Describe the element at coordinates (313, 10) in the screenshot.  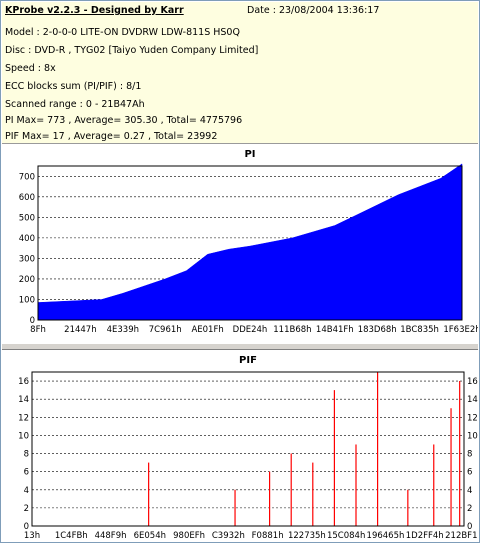
I see `scan-date: Date : 23/08/2004 13:36:17` at that location.